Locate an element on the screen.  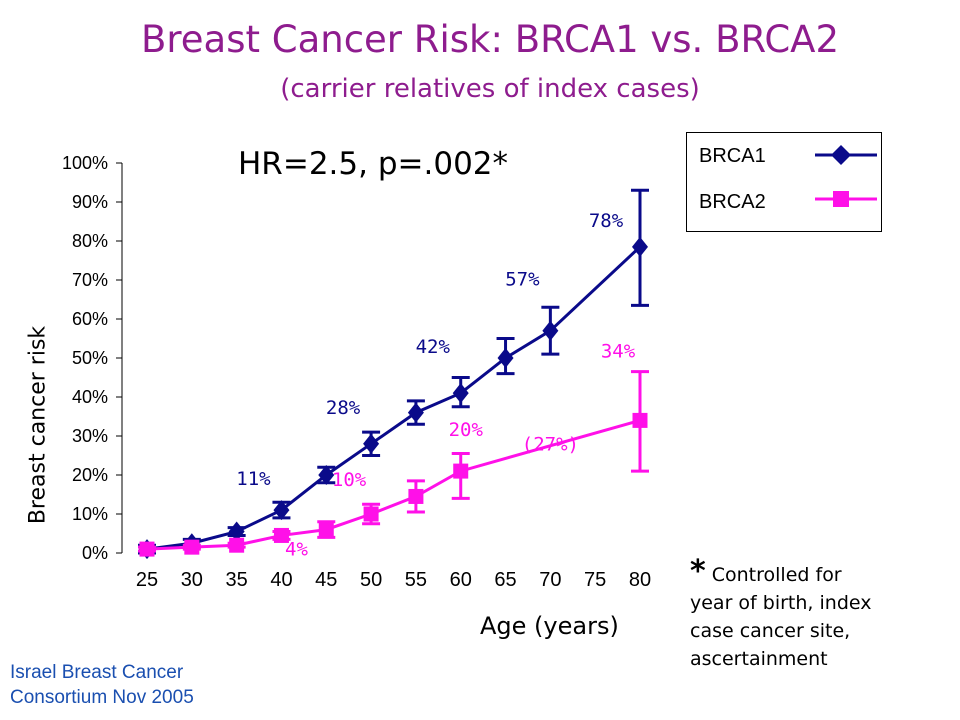
footnote-line-1: Controlled for is located at coordinates (776, 575).